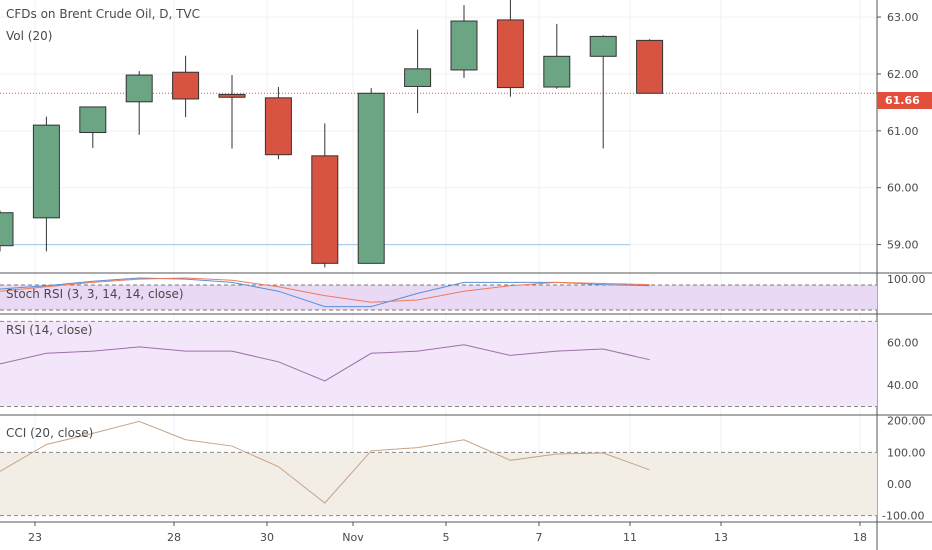 The image size is (932, 550). Describe the element at coordinates (49, 330) in the screenshot. I see `rsi-label: RSI (14, close)` at that location.